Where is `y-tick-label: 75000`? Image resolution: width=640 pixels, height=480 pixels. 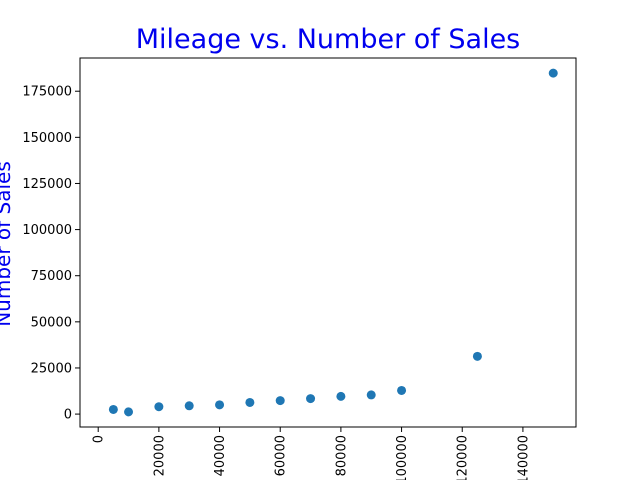
y-tick-label: 75000 is located at coordinates (51, 276).